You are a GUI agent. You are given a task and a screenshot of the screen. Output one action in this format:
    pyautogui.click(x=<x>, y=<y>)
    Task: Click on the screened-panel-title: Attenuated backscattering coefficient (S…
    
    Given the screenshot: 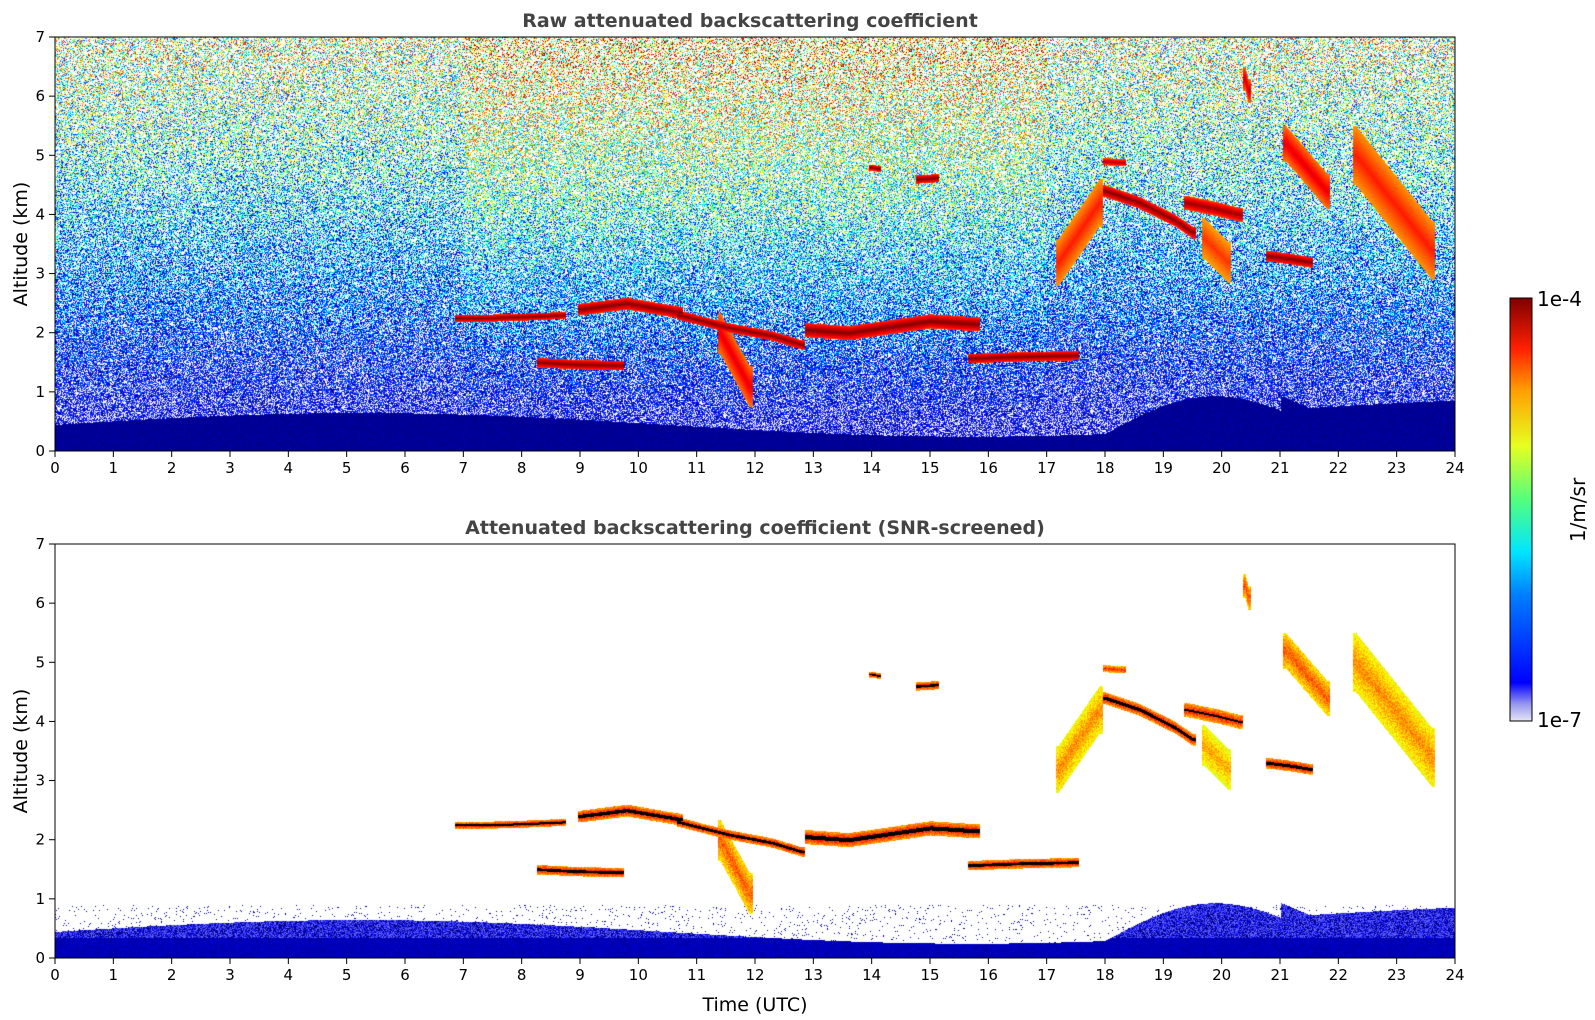 What is the action you would take?
    pyautogui.click(x=755, y=528)
    